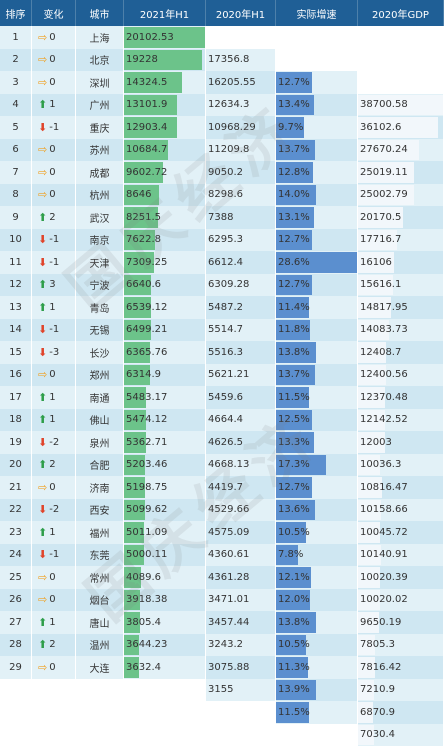 The image size is (444, 746). I want to click on rank-cell: 9, so click(16, 217).